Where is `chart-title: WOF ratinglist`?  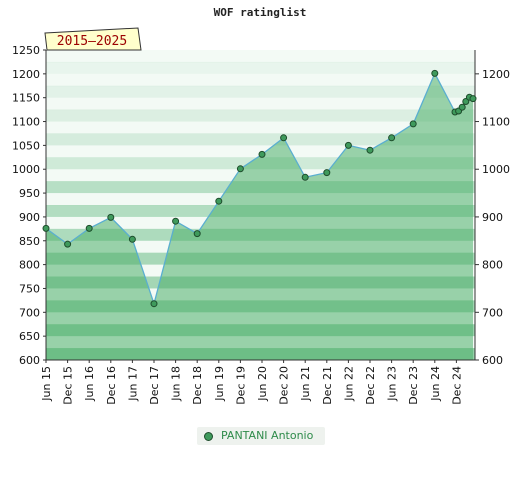
chart-title: WOF ratinglist is located at coordinates (260, 12).